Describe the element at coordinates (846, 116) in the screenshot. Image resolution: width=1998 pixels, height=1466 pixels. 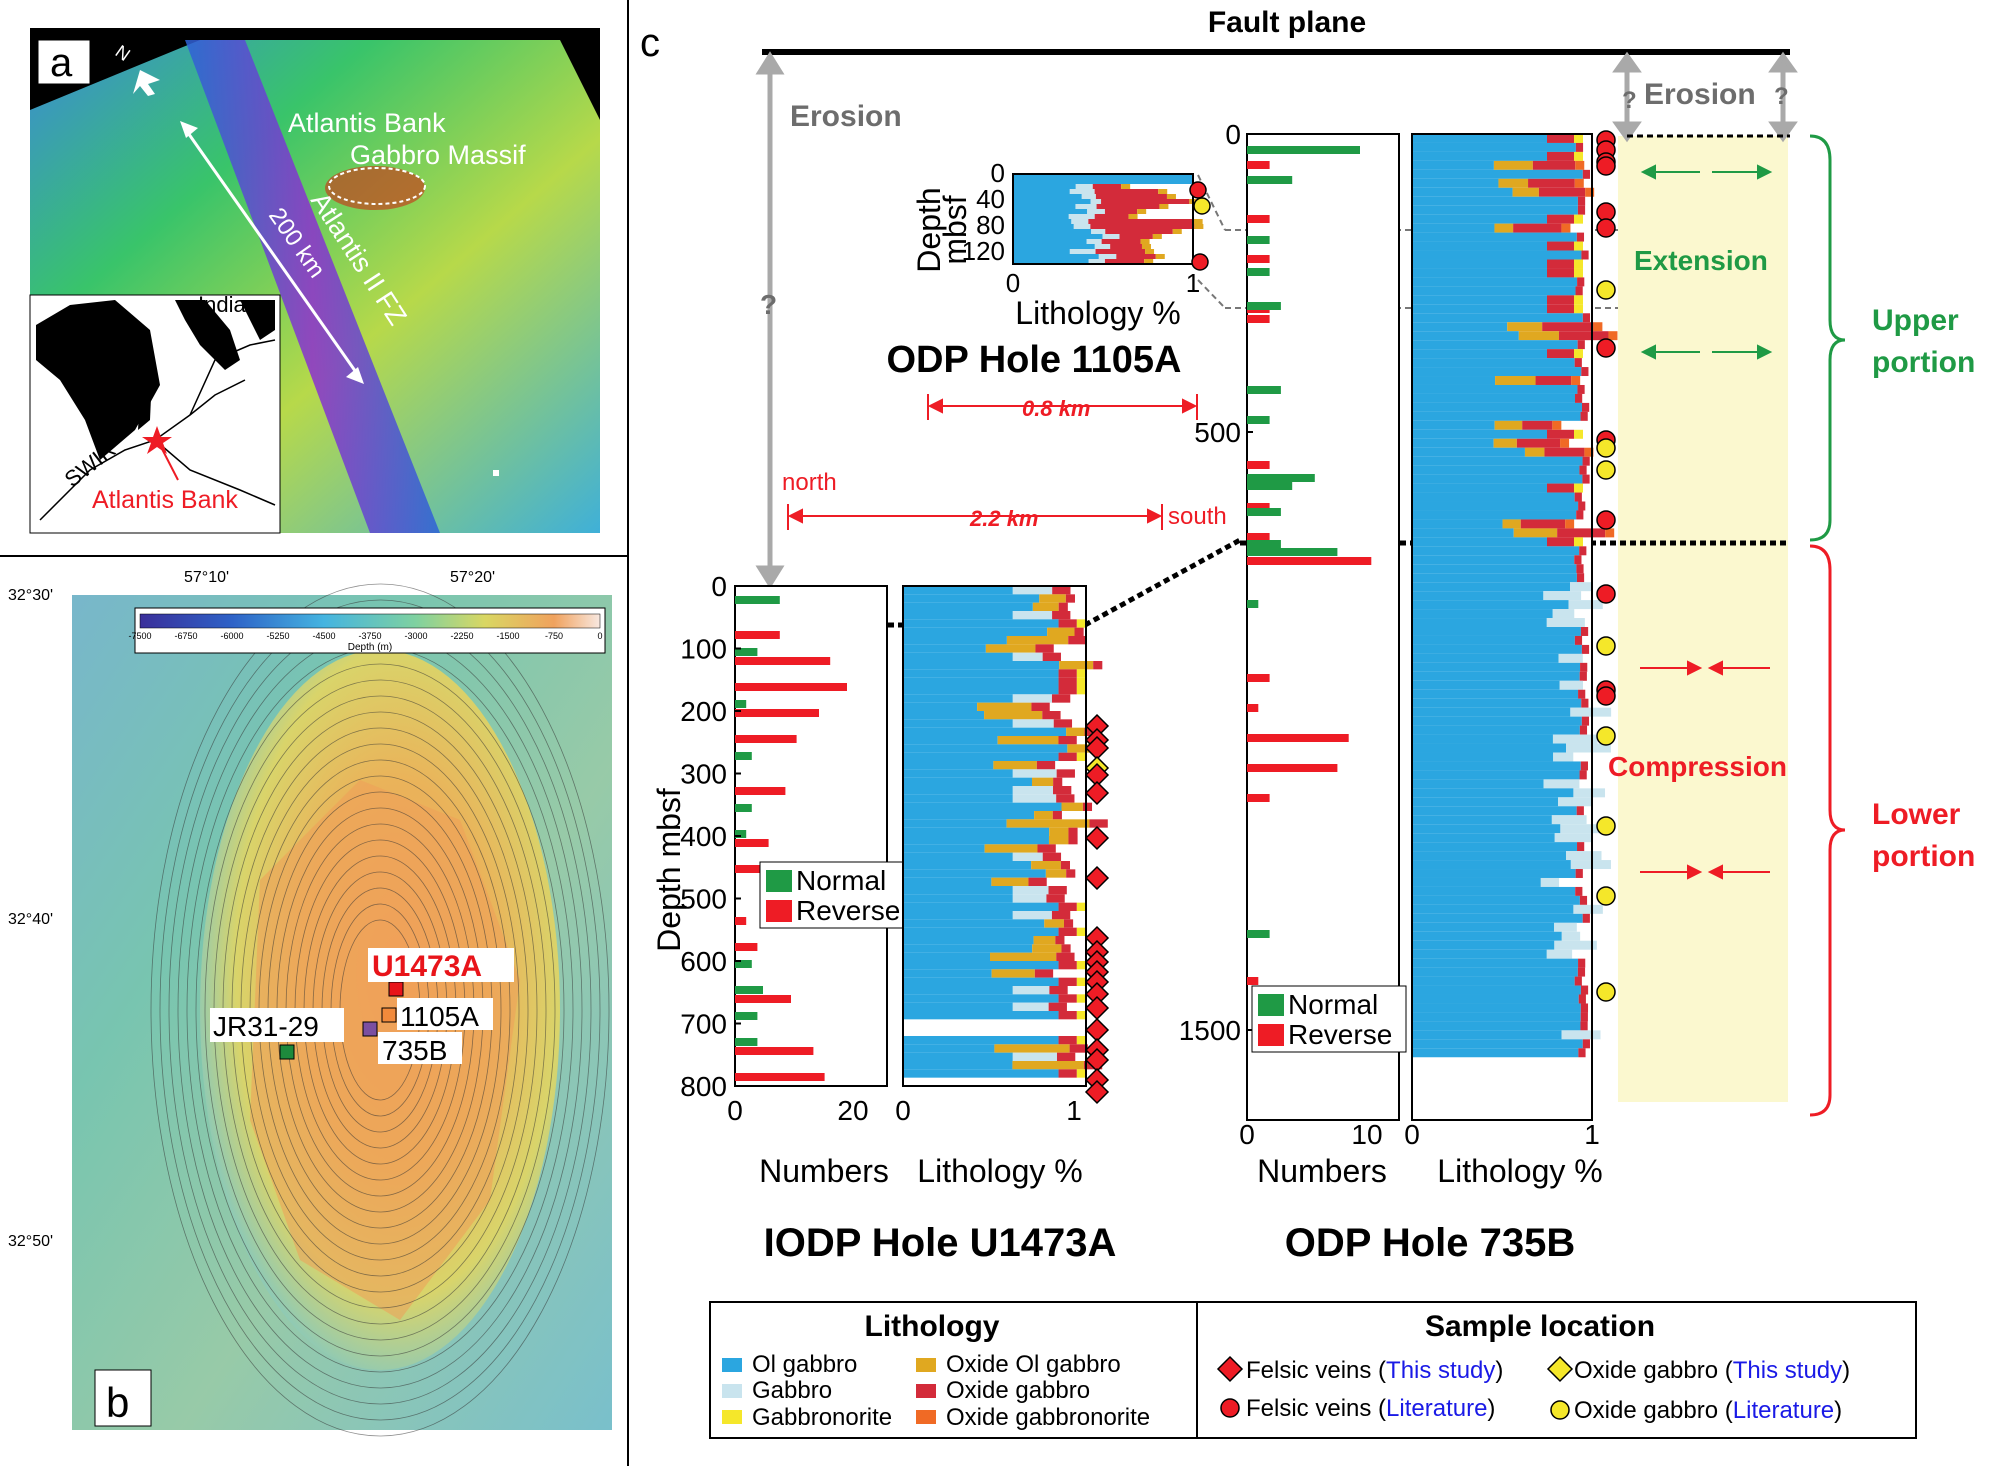
I see `erosion-left-label: Erosion` at that location.